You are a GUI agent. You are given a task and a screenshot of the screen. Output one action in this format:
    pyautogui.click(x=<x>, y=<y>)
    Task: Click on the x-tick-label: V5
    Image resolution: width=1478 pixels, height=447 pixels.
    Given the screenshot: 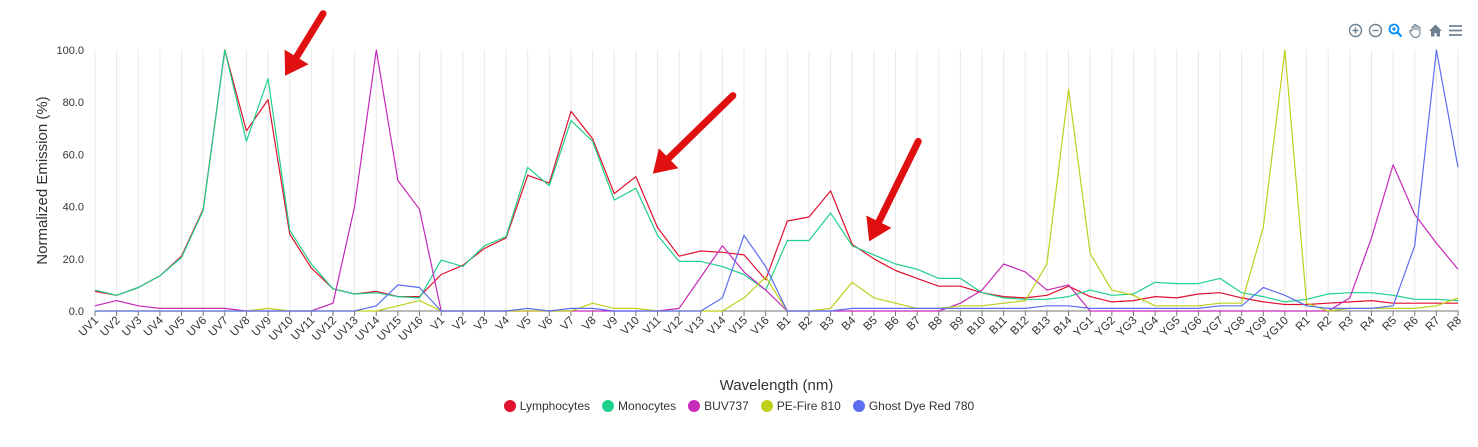 What is the action you would take?
    pyautogui.click(x=524, y=324)
    